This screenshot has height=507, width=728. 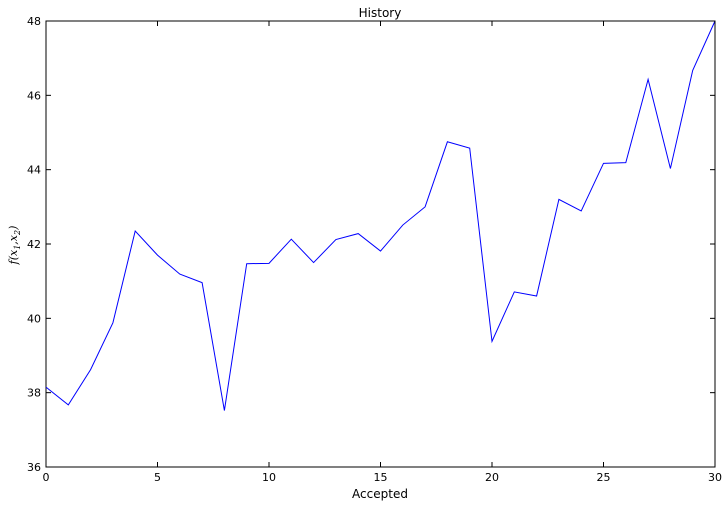 I want to click on y-tick-label: 38, so click(x=34, y=393).